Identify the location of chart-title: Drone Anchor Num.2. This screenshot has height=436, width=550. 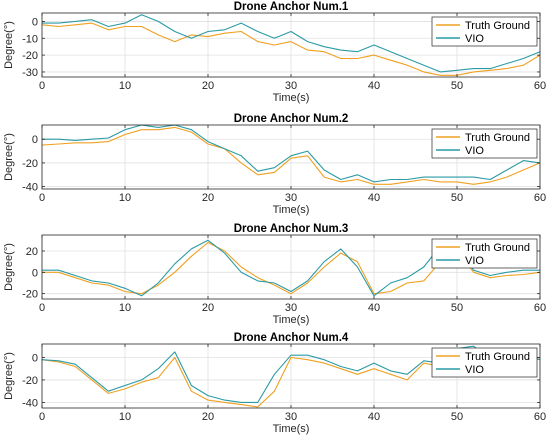
(291, 119).